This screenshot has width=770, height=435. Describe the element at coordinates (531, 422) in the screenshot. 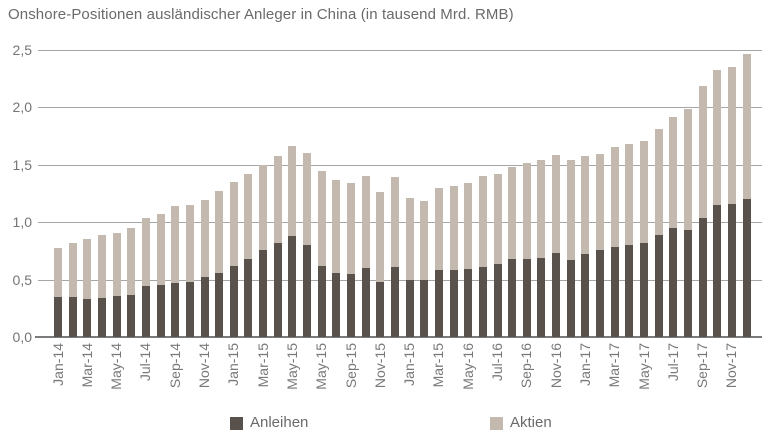

I see `legend-label-aktien: Aktien` at that location.